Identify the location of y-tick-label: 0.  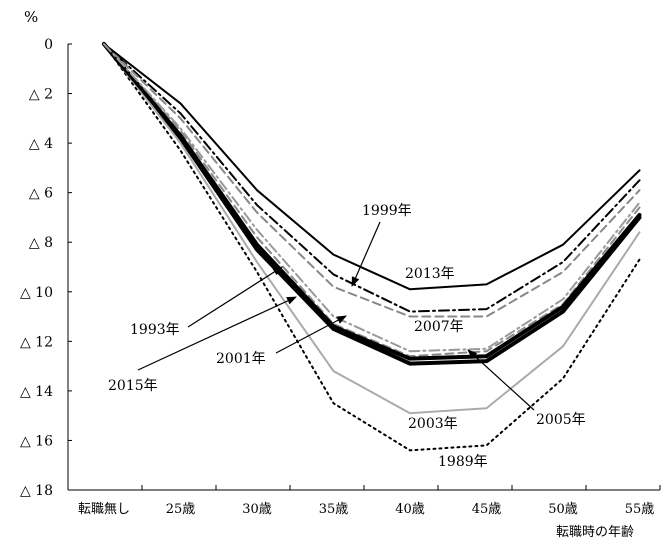
(48, 45).